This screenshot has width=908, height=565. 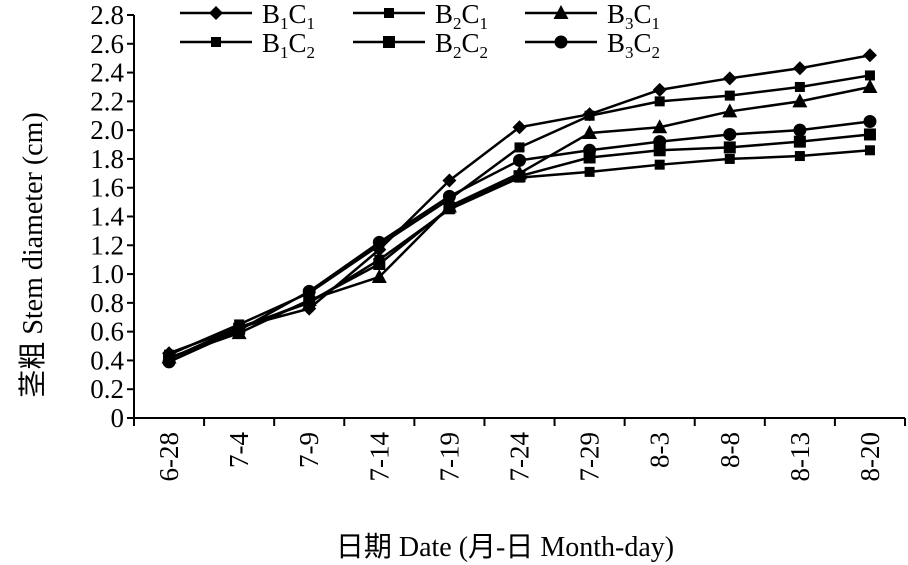 What do you see at coordinates (247, 45) in the screenshot?
I see `legend-entry-B1C2: B1C2` at bounding box center [247, 45].